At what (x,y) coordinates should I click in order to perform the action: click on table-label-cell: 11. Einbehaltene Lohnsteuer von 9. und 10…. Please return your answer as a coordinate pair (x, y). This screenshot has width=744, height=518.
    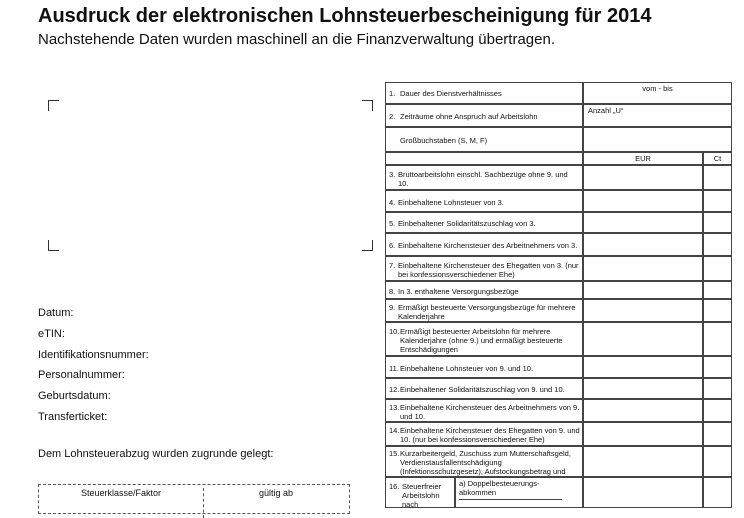
    Looking at the image, I should click on (484, 367).